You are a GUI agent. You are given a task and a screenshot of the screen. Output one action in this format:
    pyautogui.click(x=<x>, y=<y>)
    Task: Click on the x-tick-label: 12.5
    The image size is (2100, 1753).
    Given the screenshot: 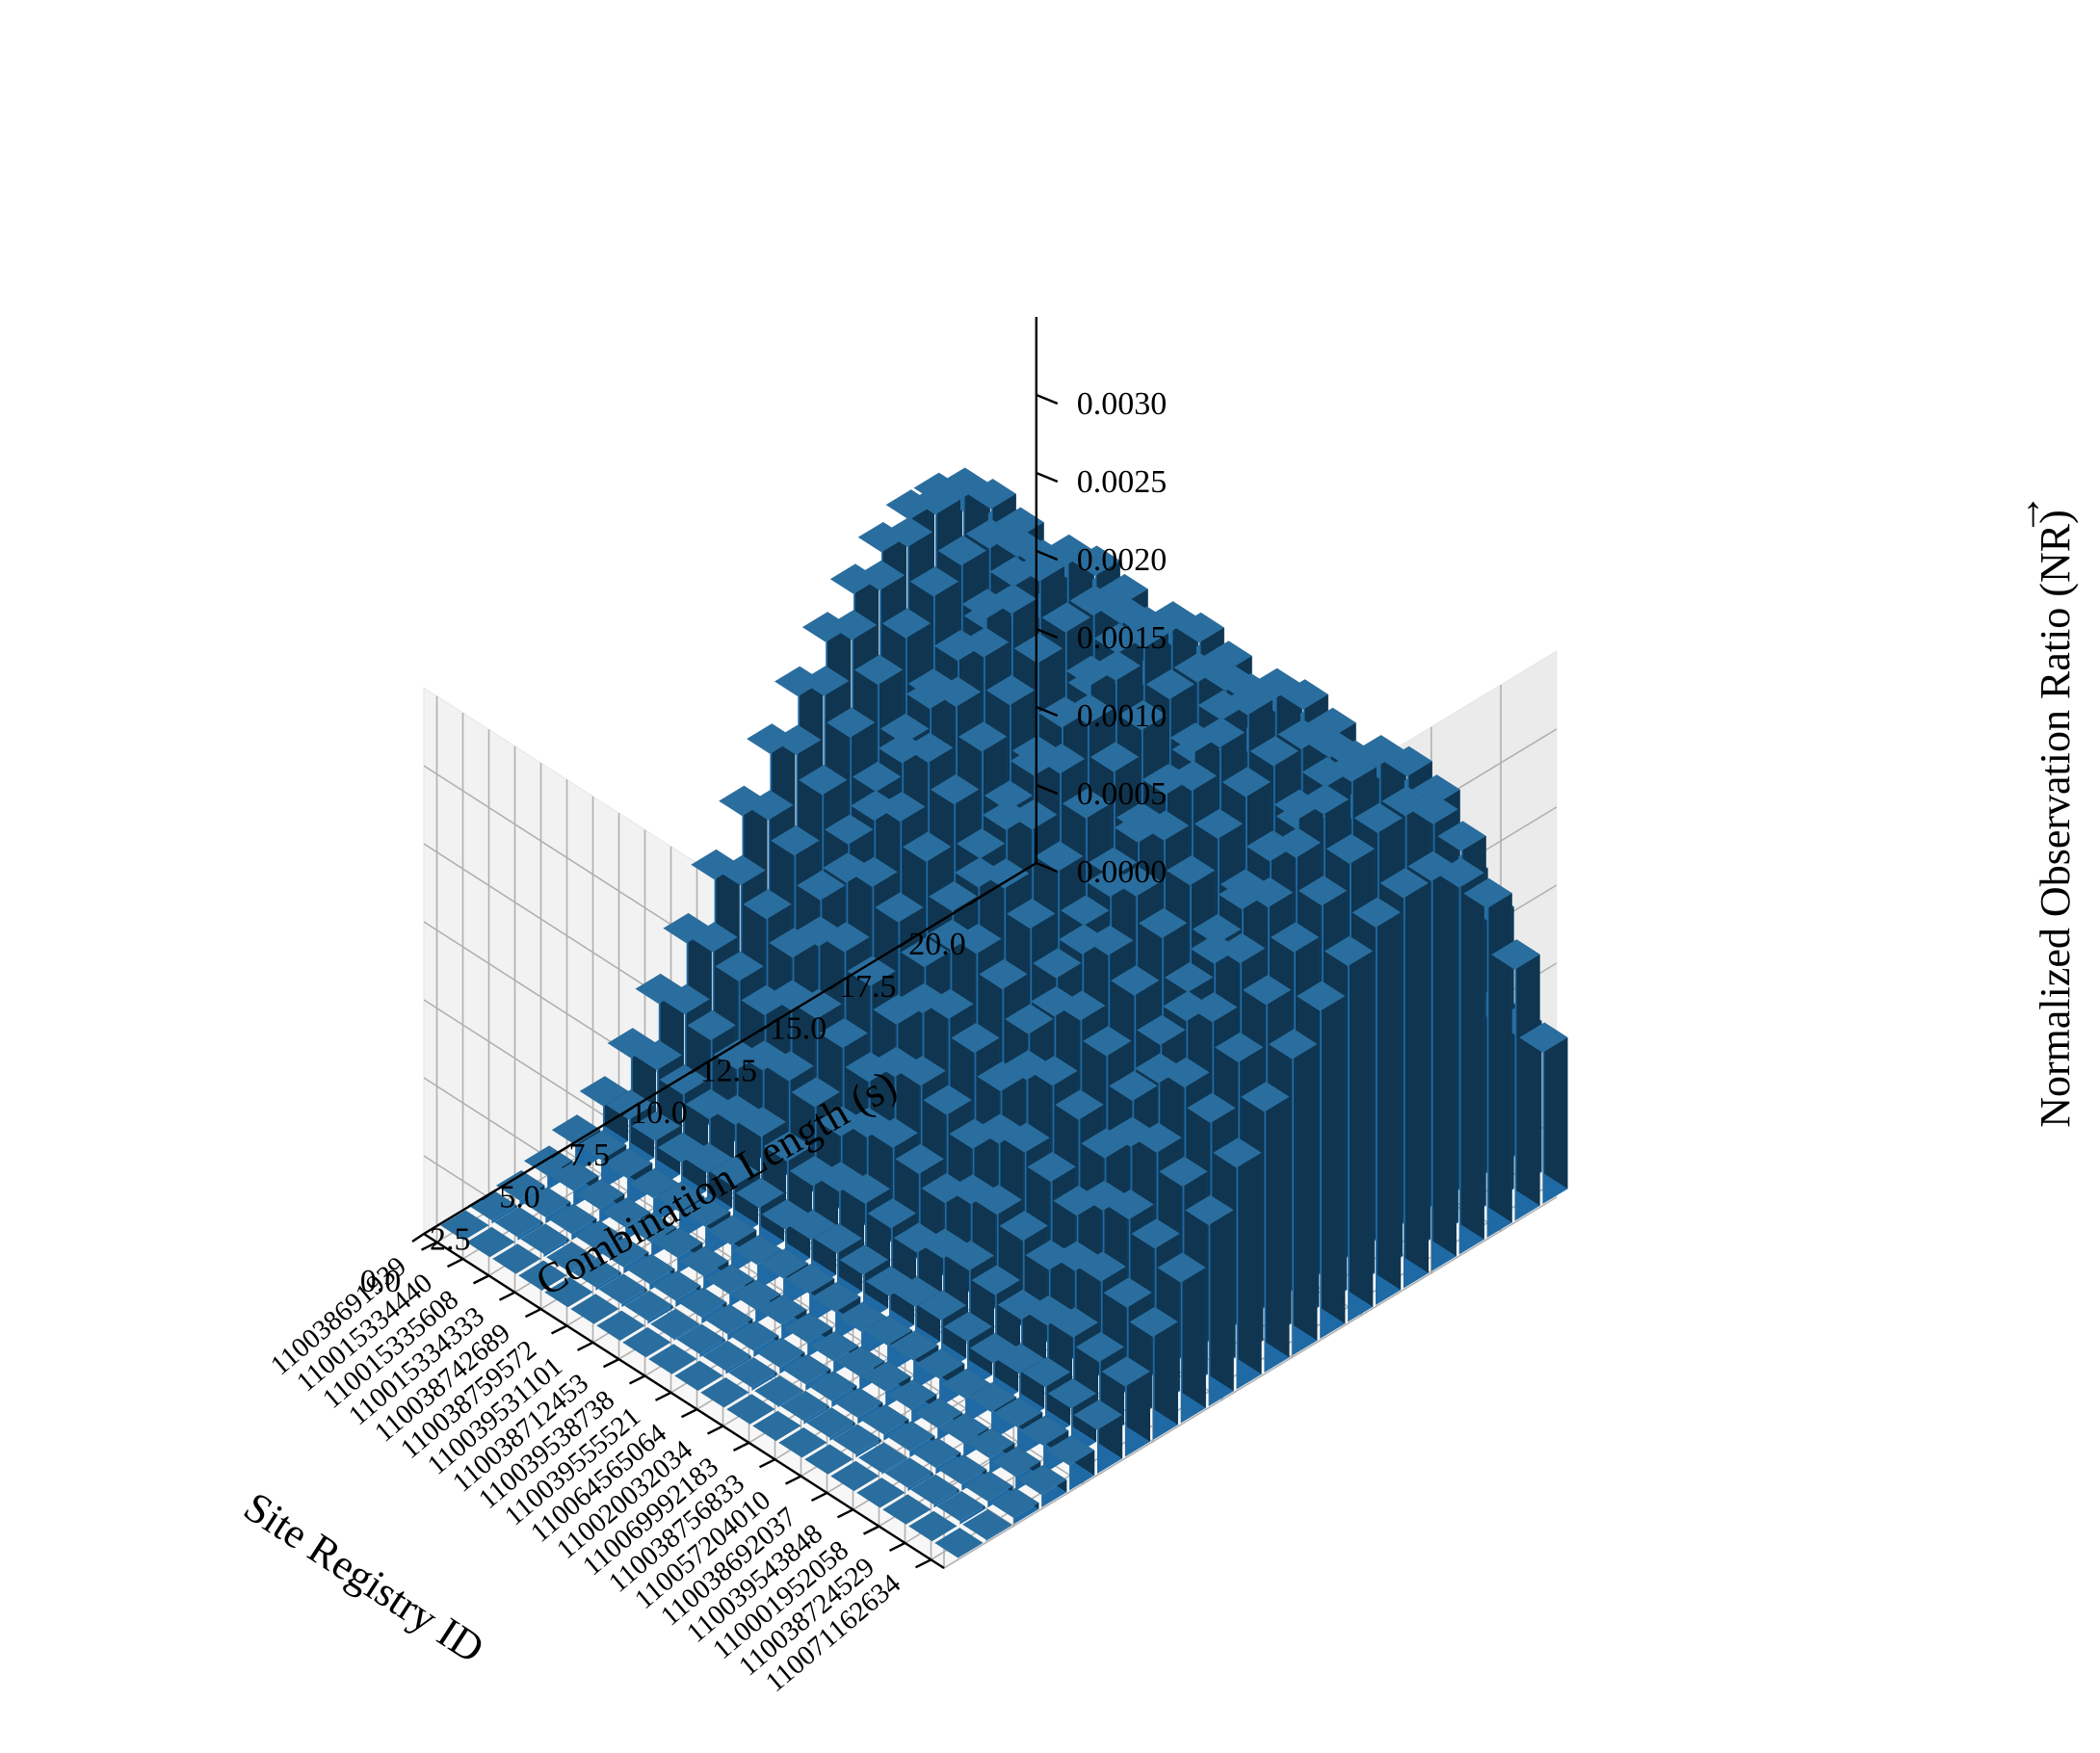 What is the action you would take?
    pyautogui.click(x=729, y=1070)
    